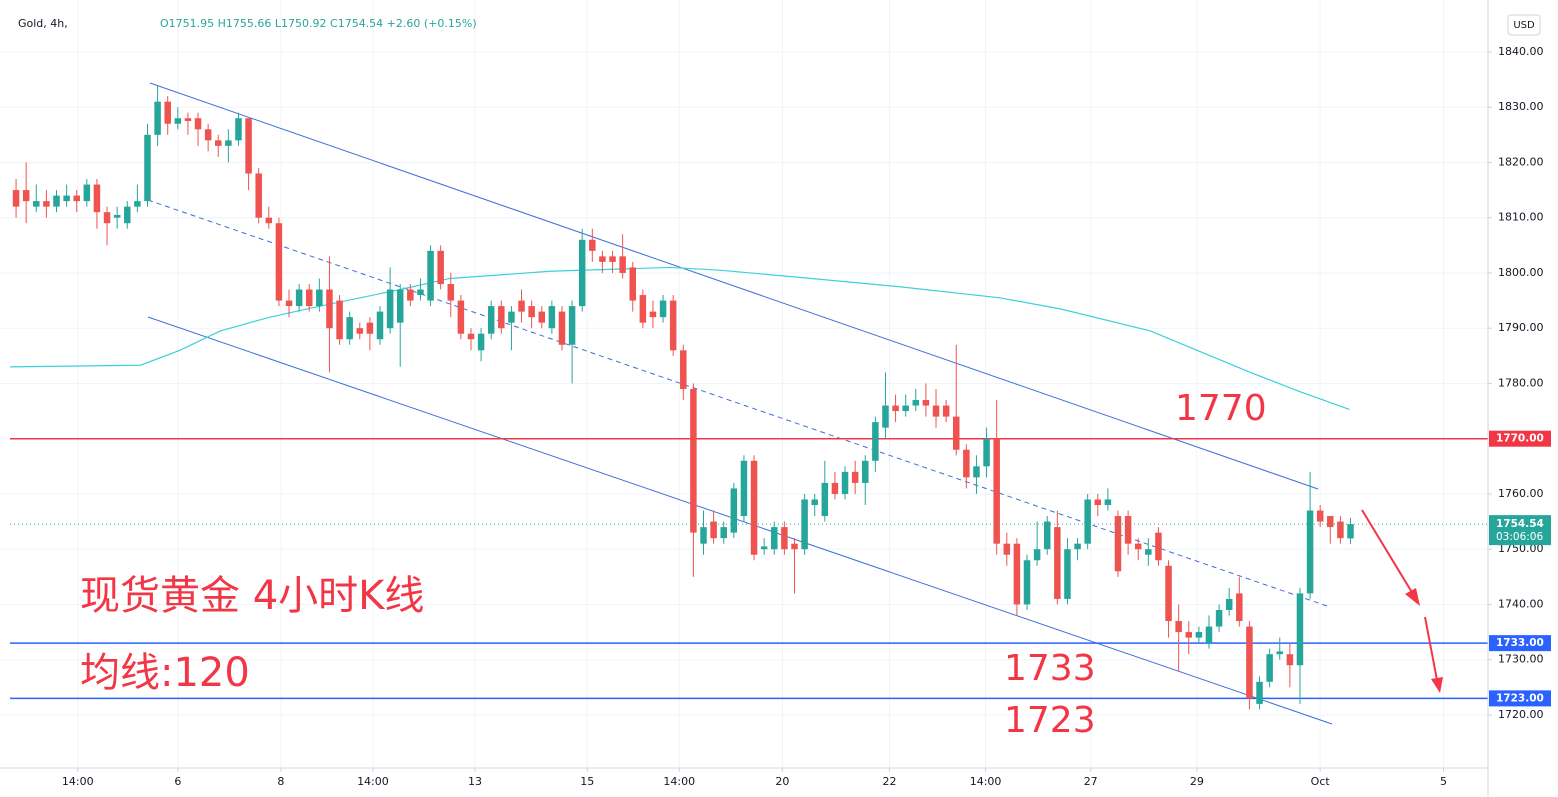 The image size is (1558, 797). I want to click on currency: USD, so click(1524, 25).